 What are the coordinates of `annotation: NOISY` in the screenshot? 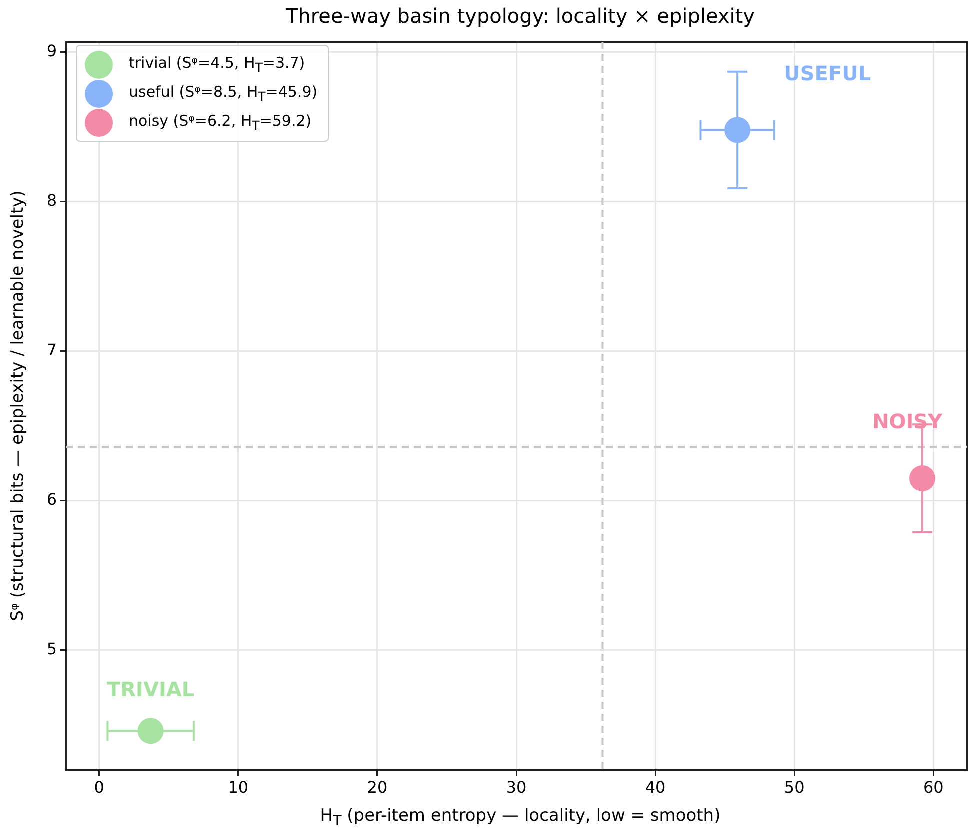 It's located at (908, 422).